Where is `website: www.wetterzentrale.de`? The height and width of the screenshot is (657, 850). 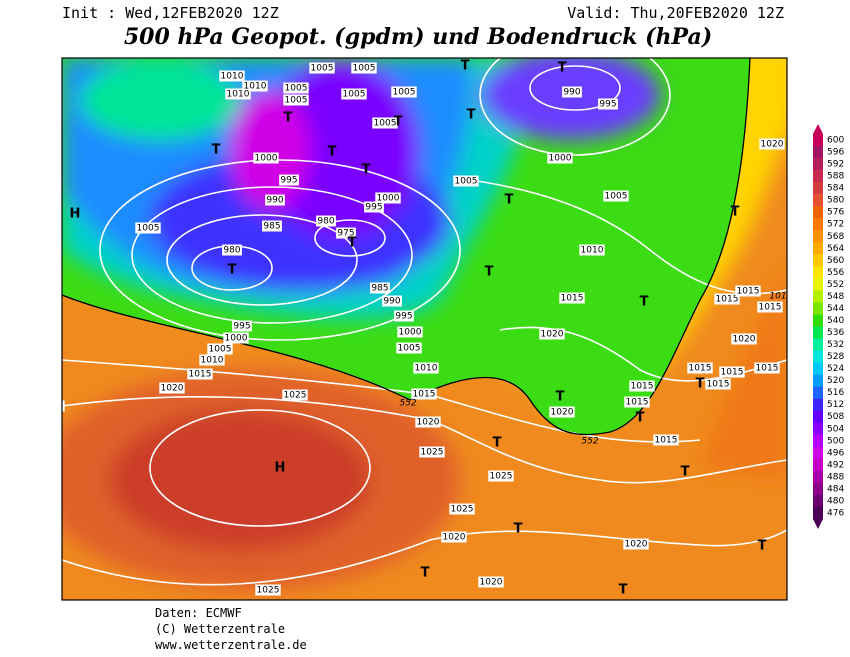
website: www.wetterzentrale.de is located at coordinates (231, 645).